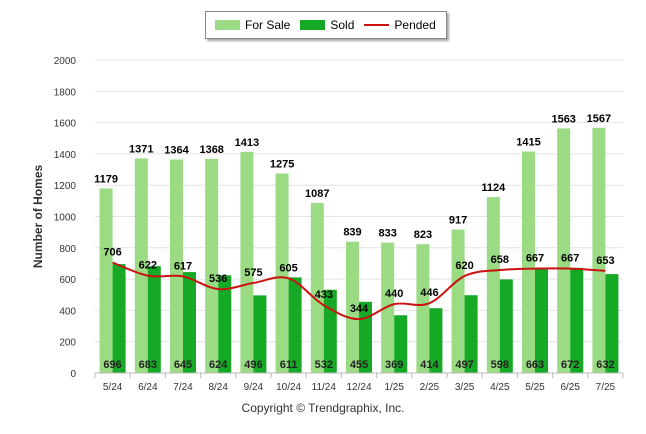  I want to click on for-sale-value-label: 1371, so click(141, 149).